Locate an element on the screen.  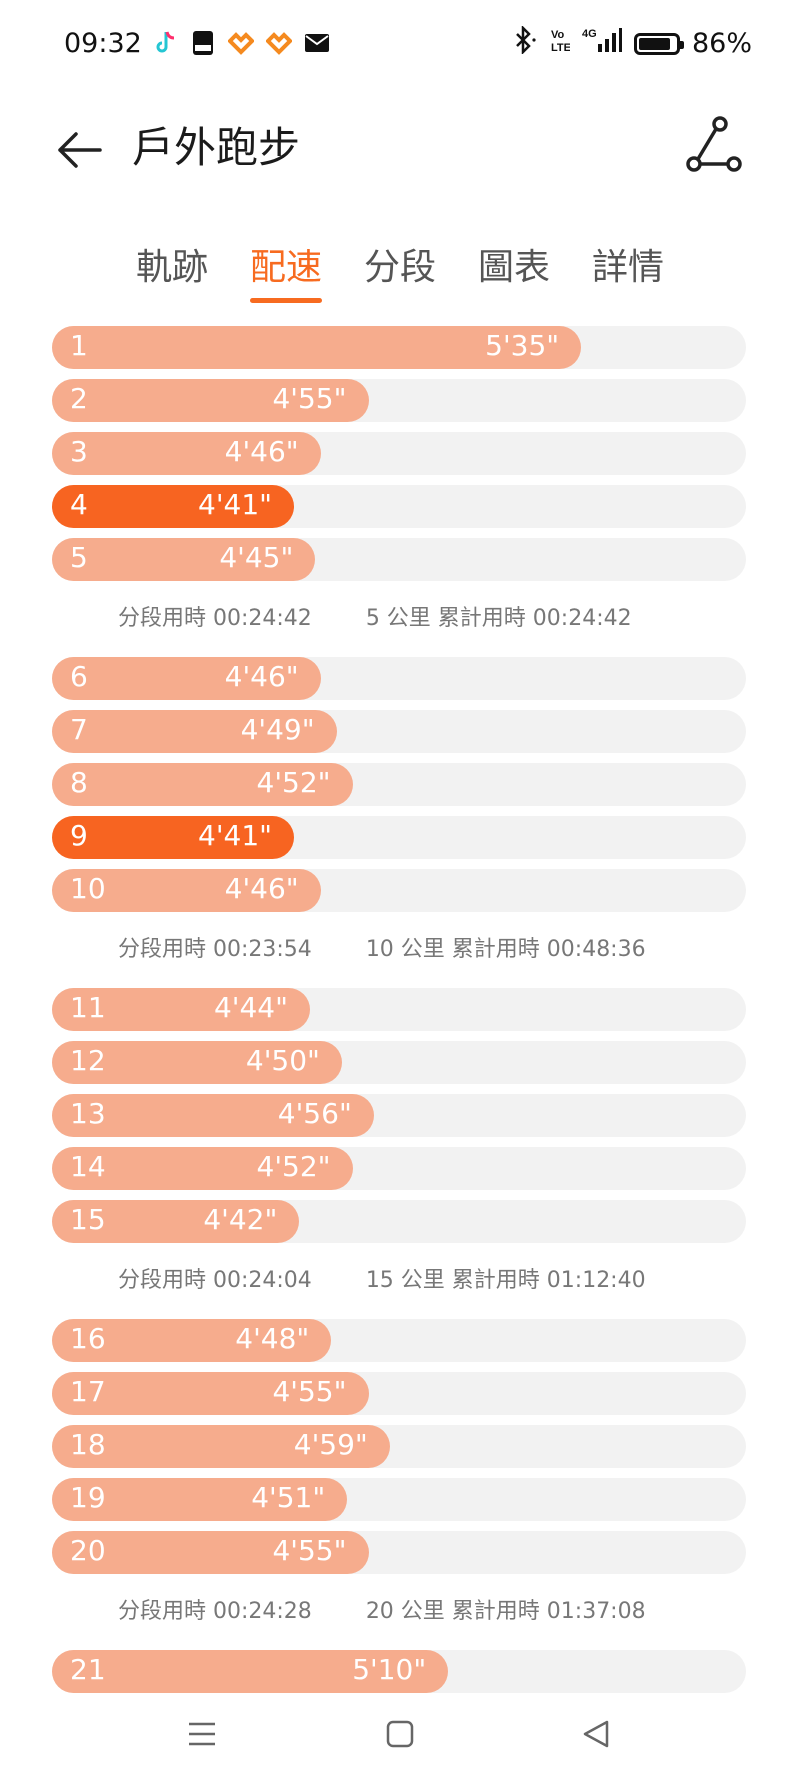
split-time: 分段用時 00:24:04 is located at coordinates (215, 1280).